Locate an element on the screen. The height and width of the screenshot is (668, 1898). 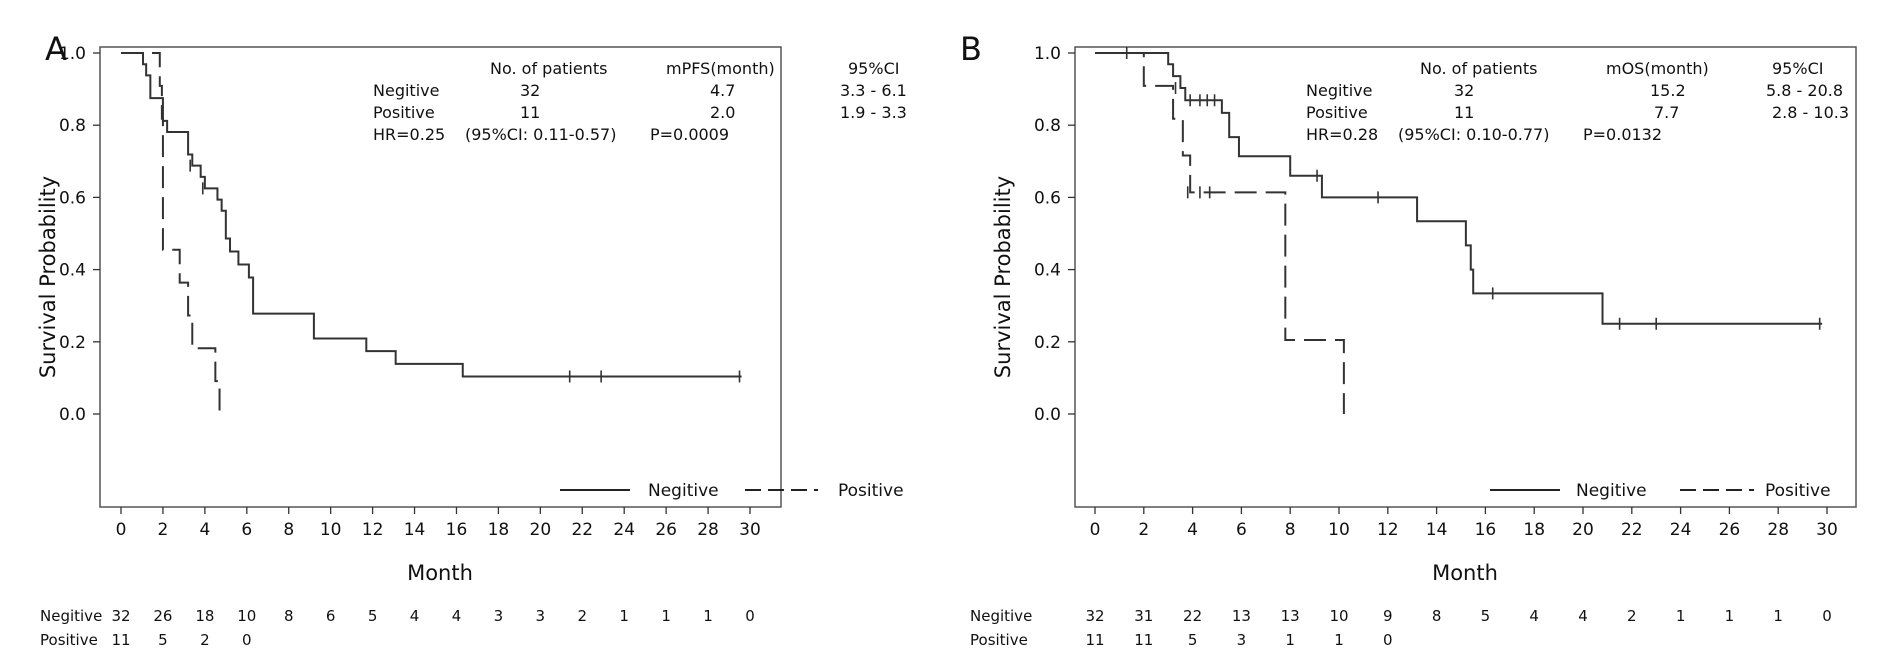
stats-p-value: P=0.0132 is located at coordinates (1622, 134).